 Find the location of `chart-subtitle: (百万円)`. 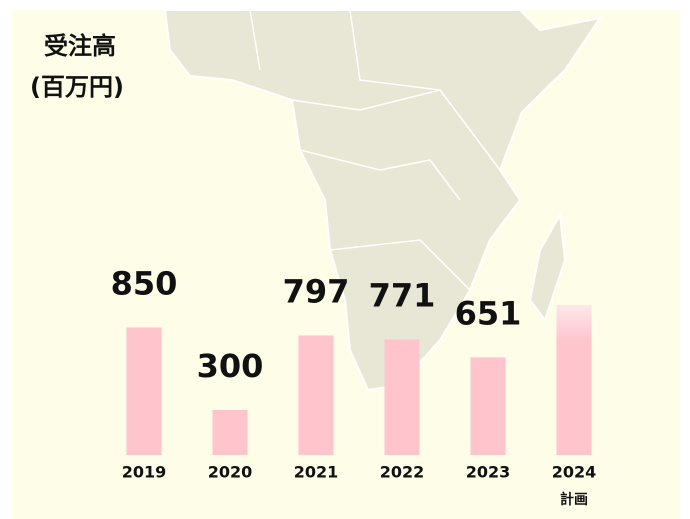

chart-subtitle: (百万円) is located at coordinates (77, 87).